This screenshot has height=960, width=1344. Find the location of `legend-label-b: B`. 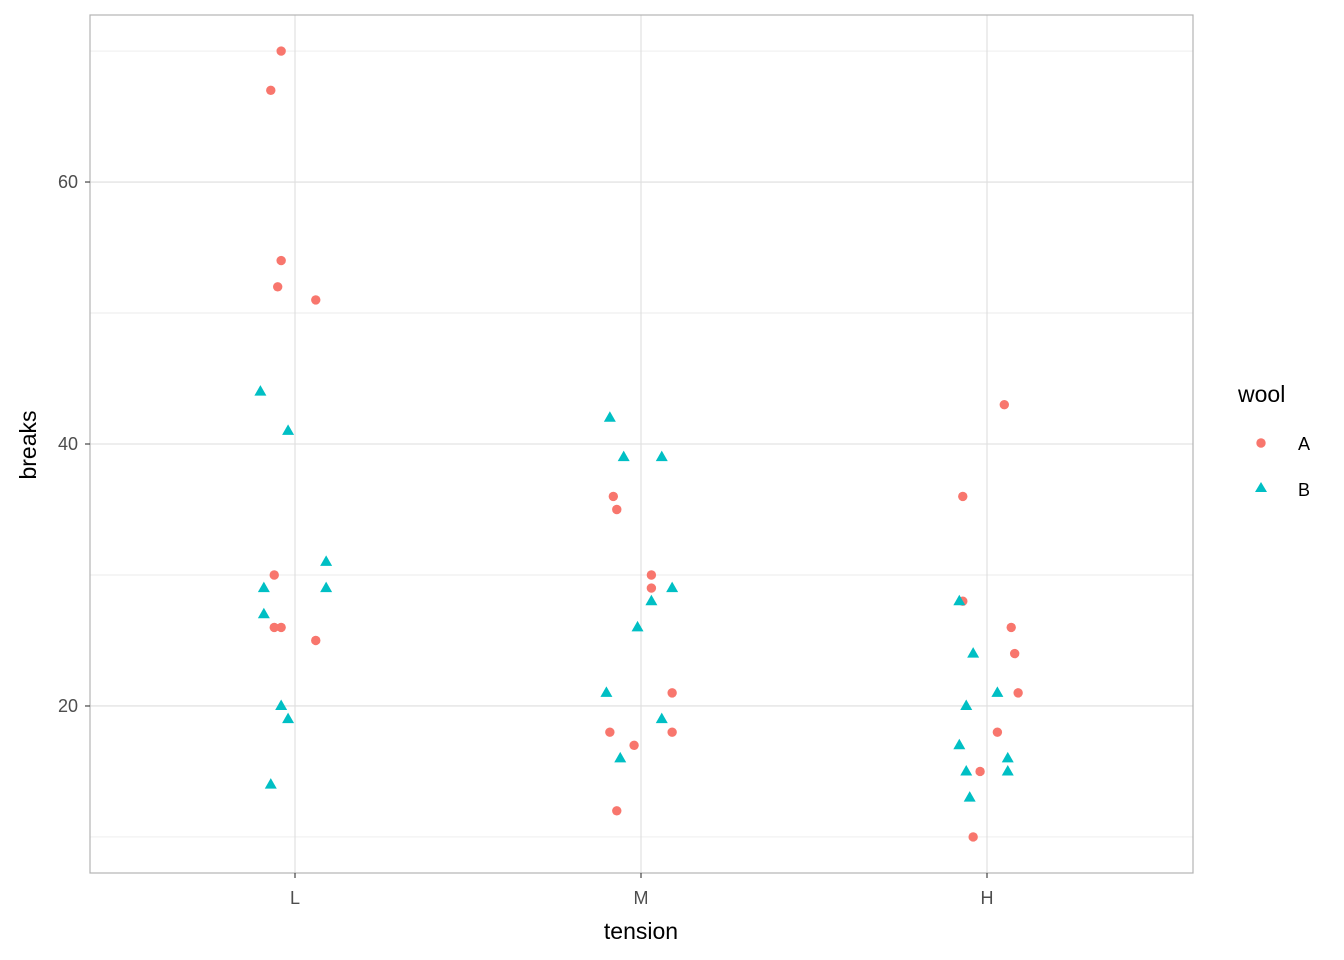

legend-label-b: B is located at coordinates (1304, 490).